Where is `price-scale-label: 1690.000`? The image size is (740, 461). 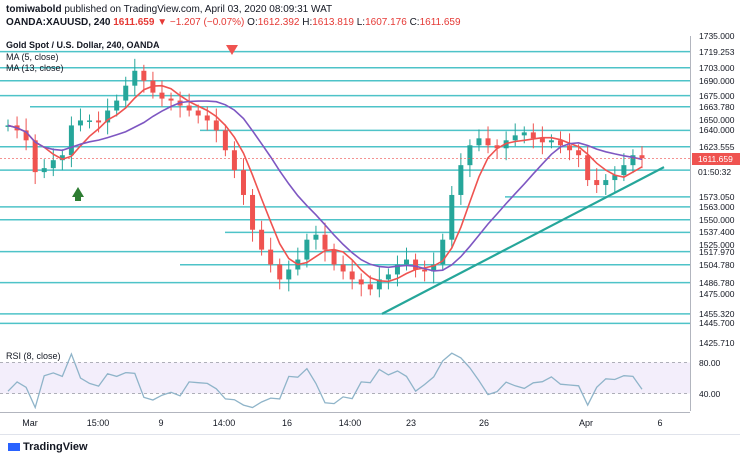 price-scale-label: 1690.000 is located at coordinates (717, 80).